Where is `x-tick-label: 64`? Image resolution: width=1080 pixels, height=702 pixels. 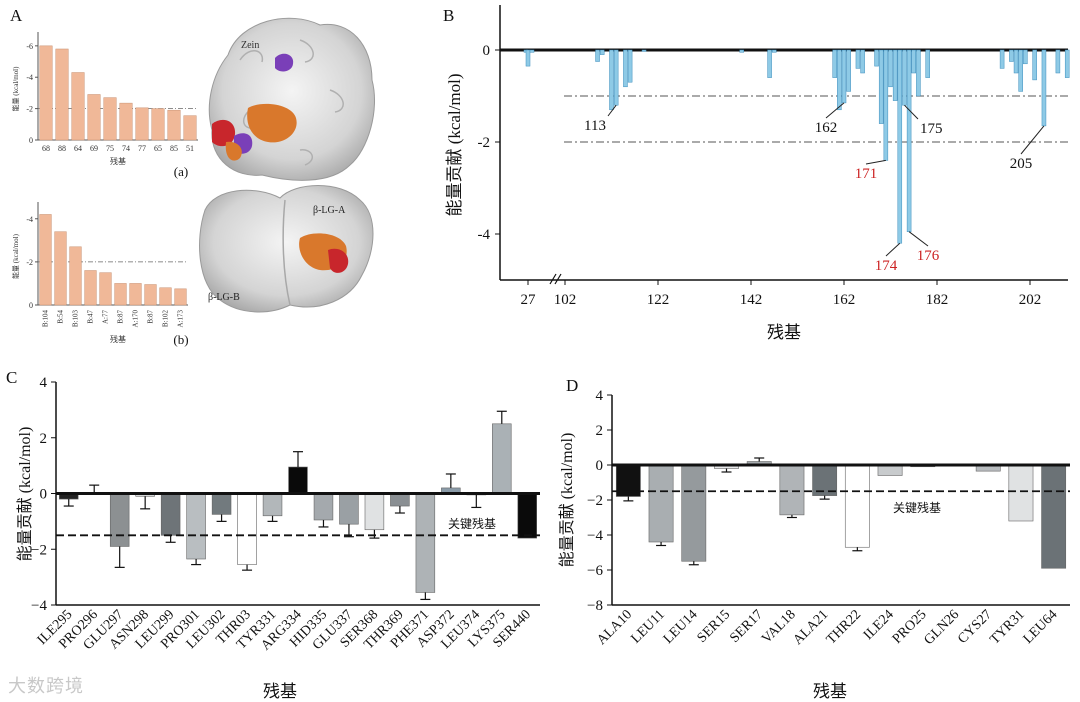 x-tick-label: 64 is located at coordinates (78, 148).